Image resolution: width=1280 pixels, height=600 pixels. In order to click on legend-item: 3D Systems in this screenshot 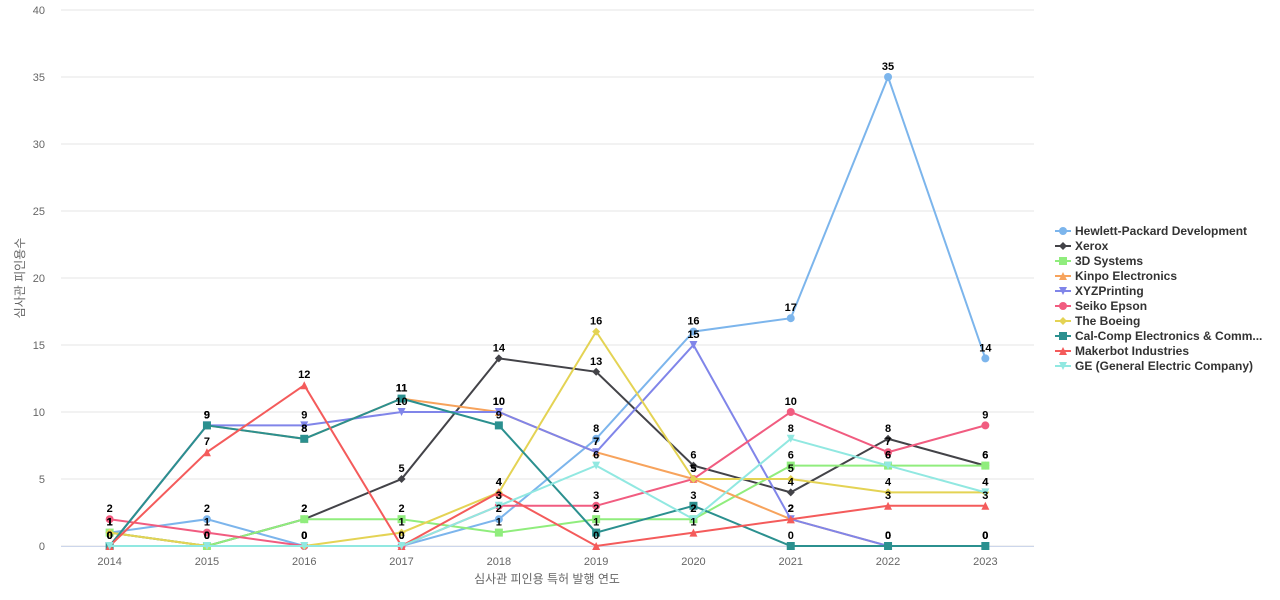, I will do `click(1099, 261)`.